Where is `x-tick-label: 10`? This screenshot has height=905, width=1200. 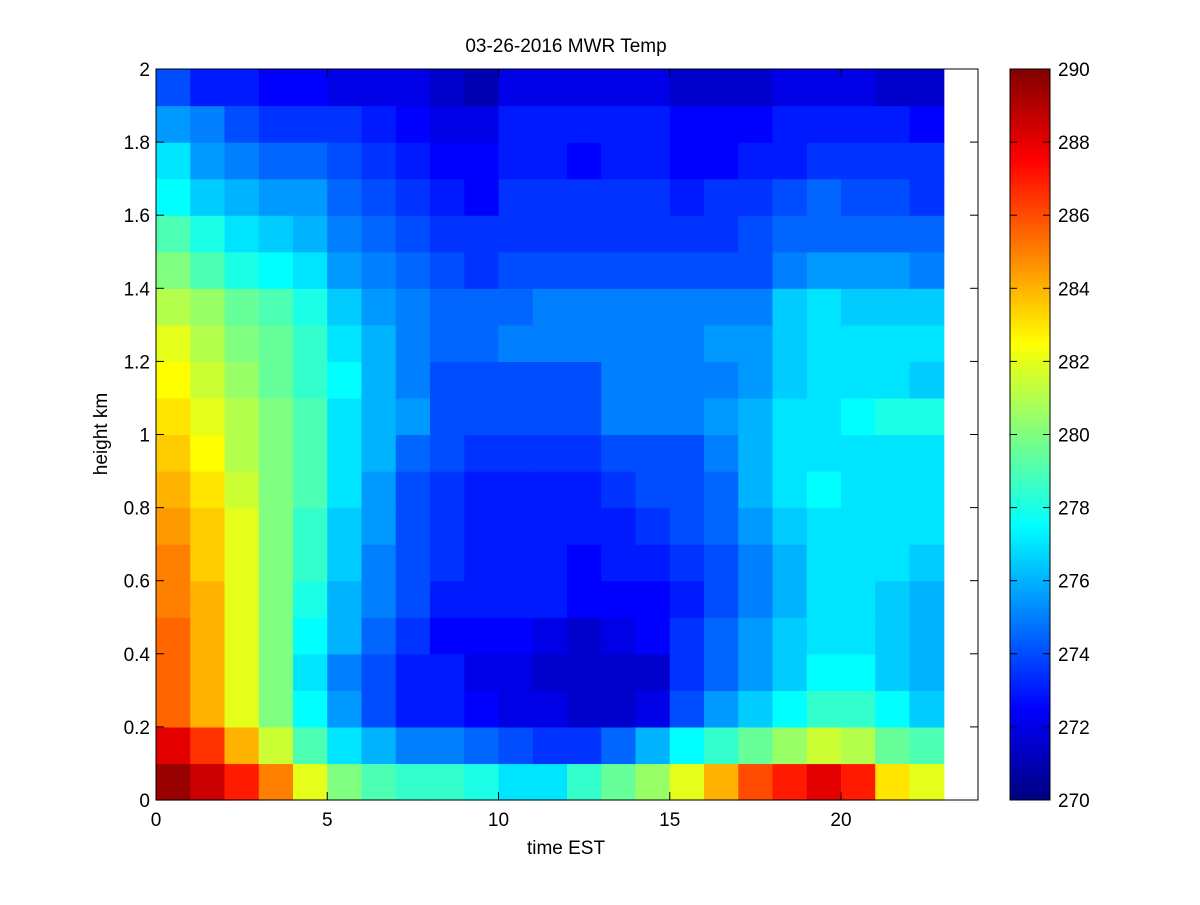
x-tick-label: 10 is located at coordinates (498, 820).